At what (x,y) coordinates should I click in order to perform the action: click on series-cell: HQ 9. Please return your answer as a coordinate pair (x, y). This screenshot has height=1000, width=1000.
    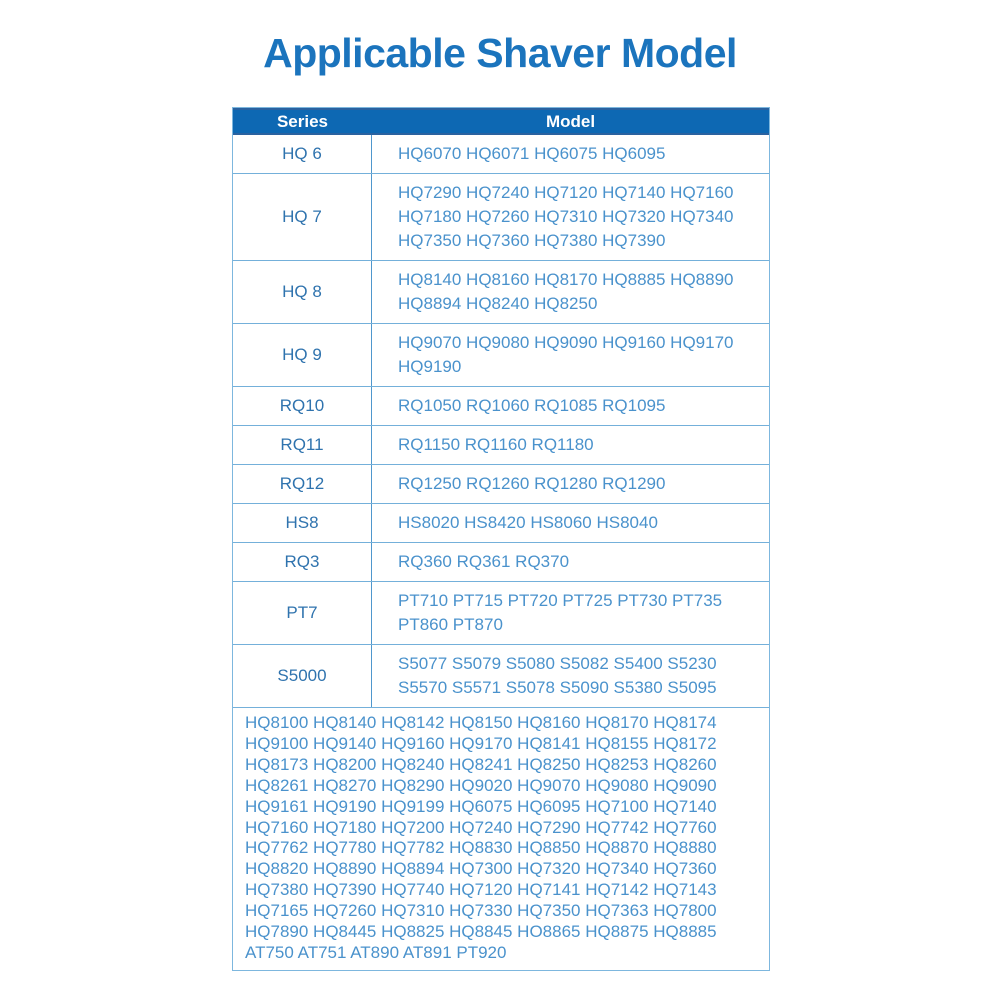
    Looking at the image, I should click on (302, 355).